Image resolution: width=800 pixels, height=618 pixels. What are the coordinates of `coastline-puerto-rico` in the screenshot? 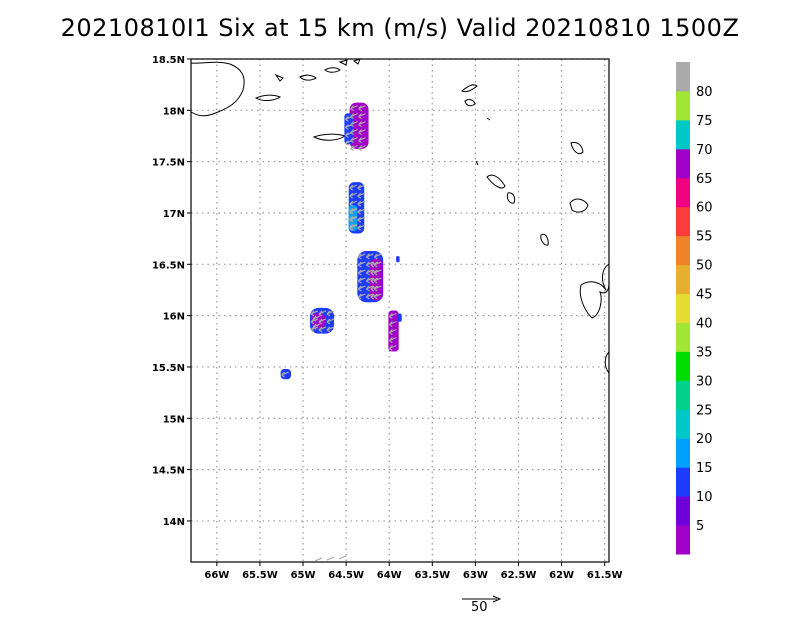 It's located at (217, 89).